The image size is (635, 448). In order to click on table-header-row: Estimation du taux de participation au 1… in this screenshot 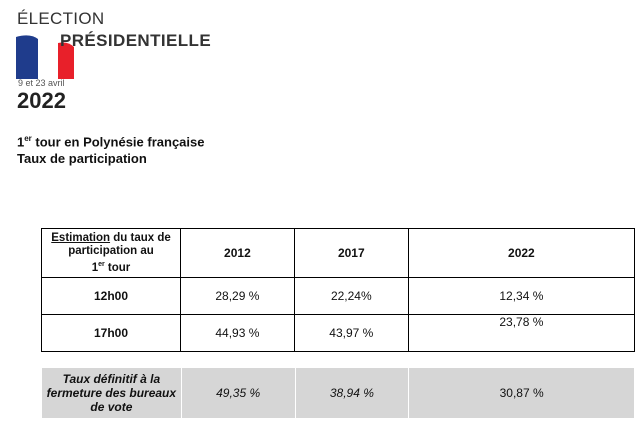, I will do `click(338, 253)`.